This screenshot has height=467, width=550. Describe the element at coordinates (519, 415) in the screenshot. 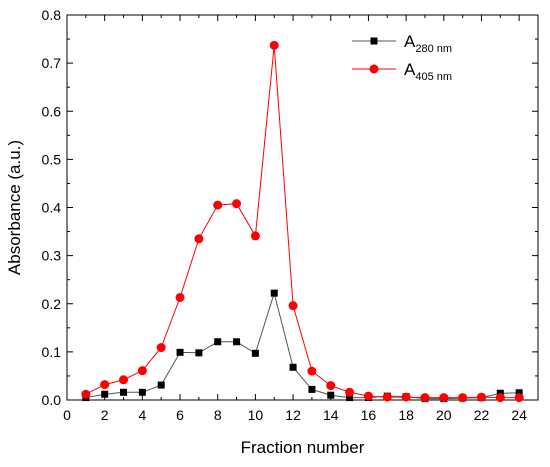

I see `x-tick-label: 24` at that location.